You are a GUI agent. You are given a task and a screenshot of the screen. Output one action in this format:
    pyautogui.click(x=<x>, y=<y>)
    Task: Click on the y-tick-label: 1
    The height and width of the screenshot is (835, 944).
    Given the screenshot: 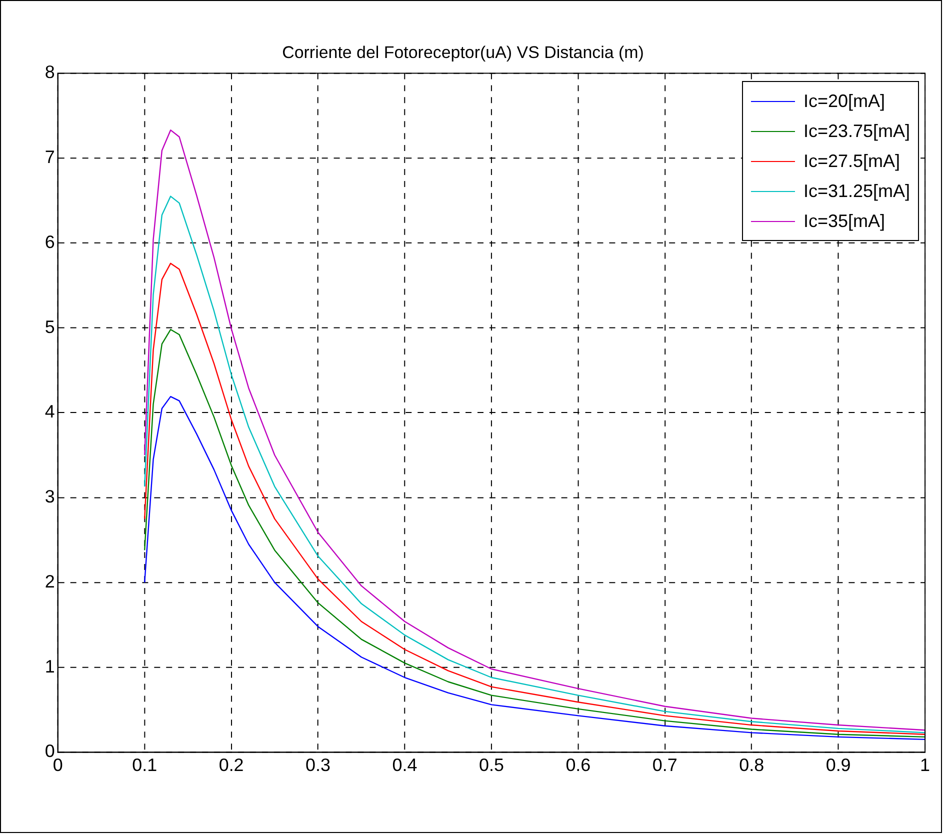 What is the action you would take?
    pyautogui.click(x=49, y=666)
    